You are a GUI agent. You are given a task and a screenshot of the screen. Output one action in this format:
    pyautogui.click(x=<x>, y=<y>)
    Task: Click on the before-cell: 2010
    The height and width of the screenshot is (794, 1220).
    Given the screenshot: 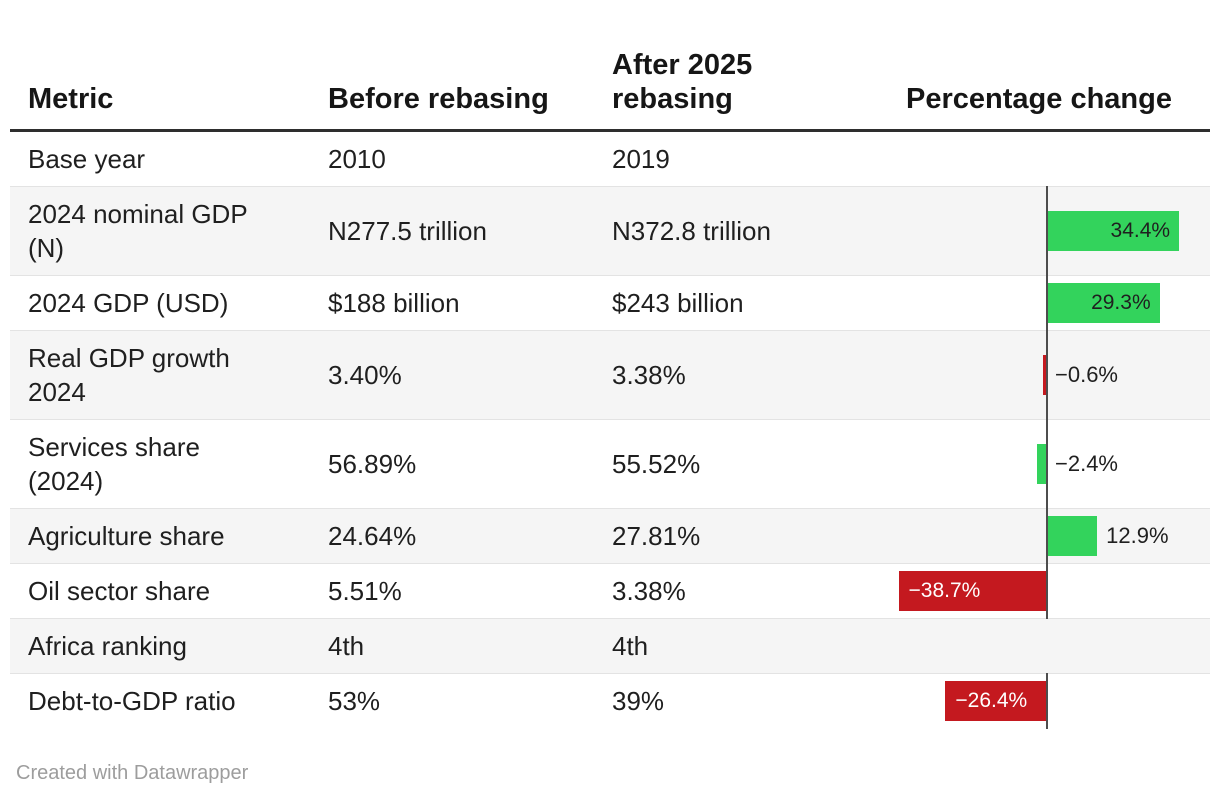 What is the action you would take?
    pyautogui.click(x=357, y=159)
    